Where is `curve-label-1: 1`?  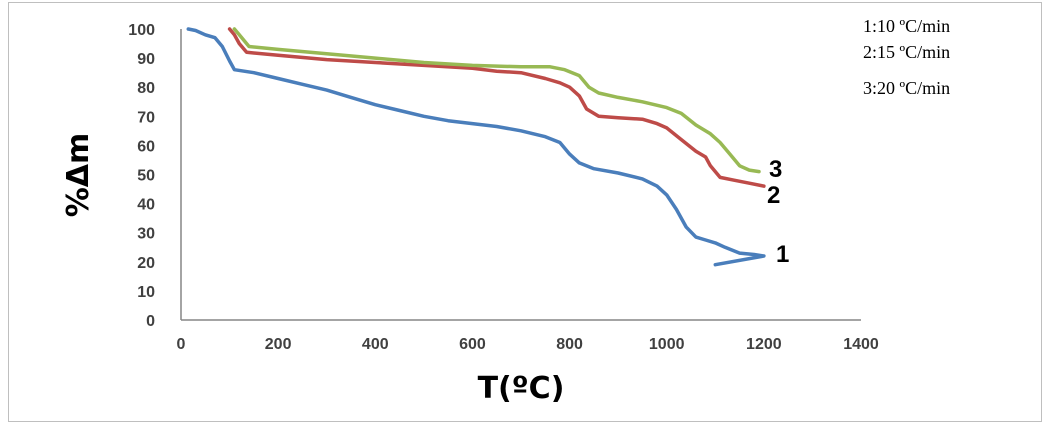
curve-label-1: 1 is located at coordinates (782, 254).